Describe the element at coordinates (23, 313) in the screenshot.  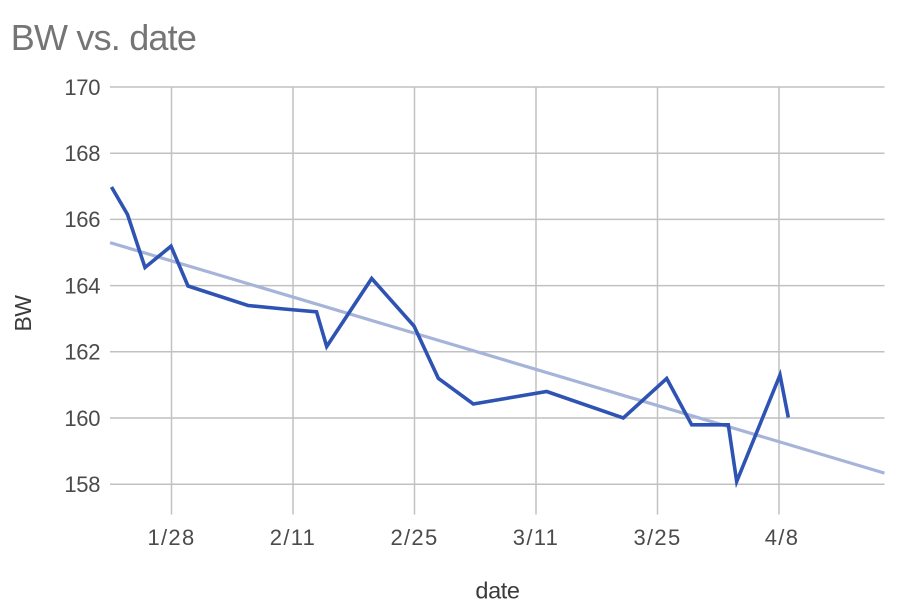
I see `svg-text: BW` at that location.